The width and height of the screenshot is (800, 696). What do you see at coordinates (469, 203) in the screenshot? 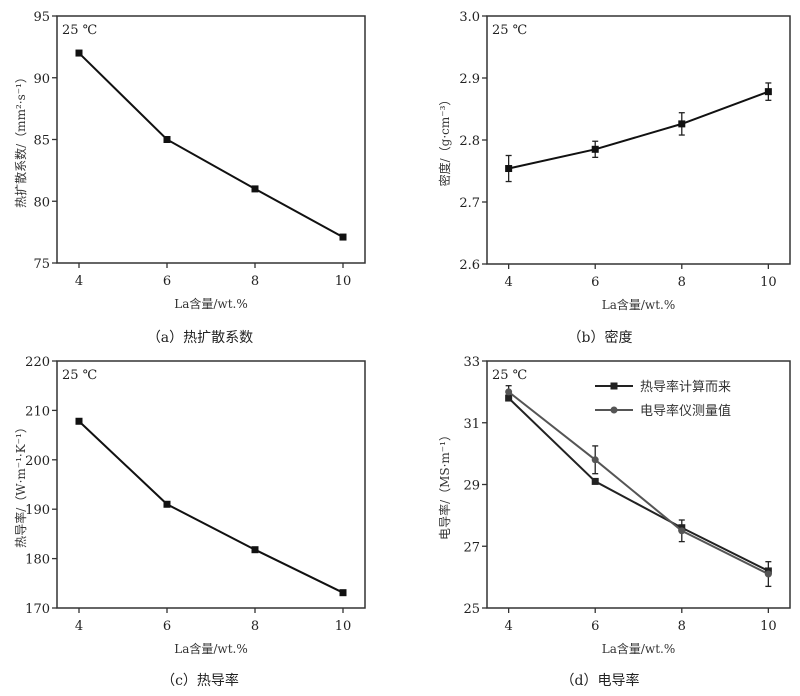
I see `y-tick-label: 2.7` at bounding box center [469, 203].